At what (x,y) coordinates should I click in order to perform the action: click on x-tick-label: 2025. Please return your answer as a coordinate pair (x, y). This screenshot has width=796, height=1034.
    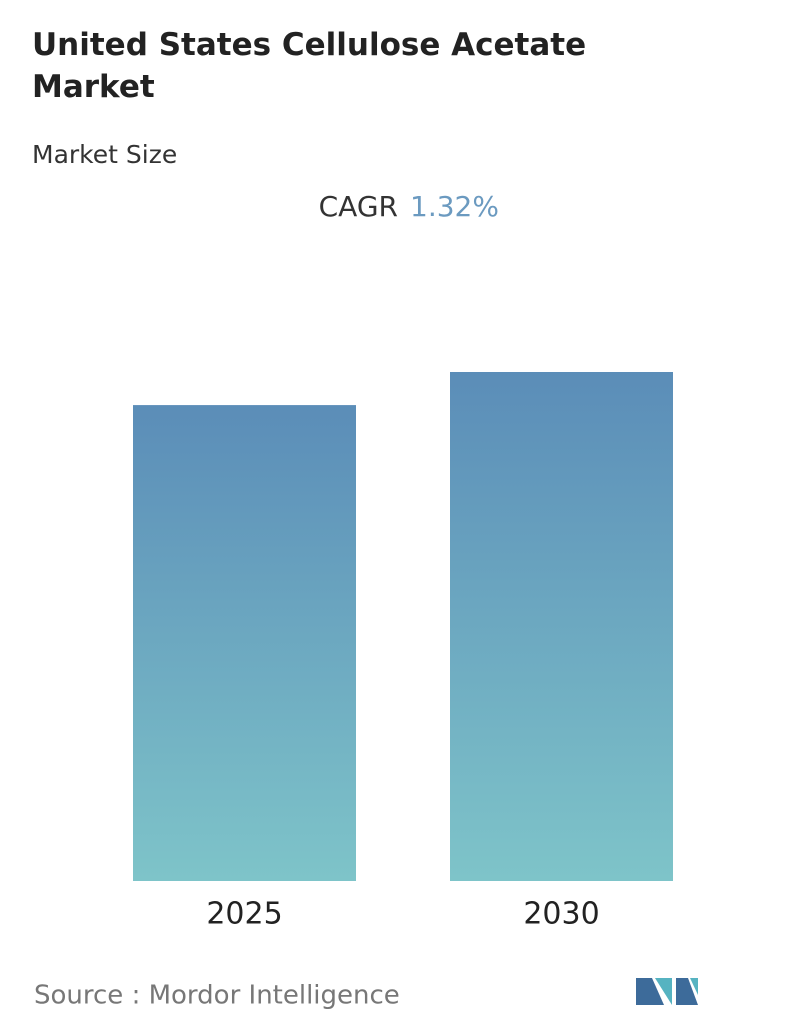
    Looking at the image, I should click on (244, 914).